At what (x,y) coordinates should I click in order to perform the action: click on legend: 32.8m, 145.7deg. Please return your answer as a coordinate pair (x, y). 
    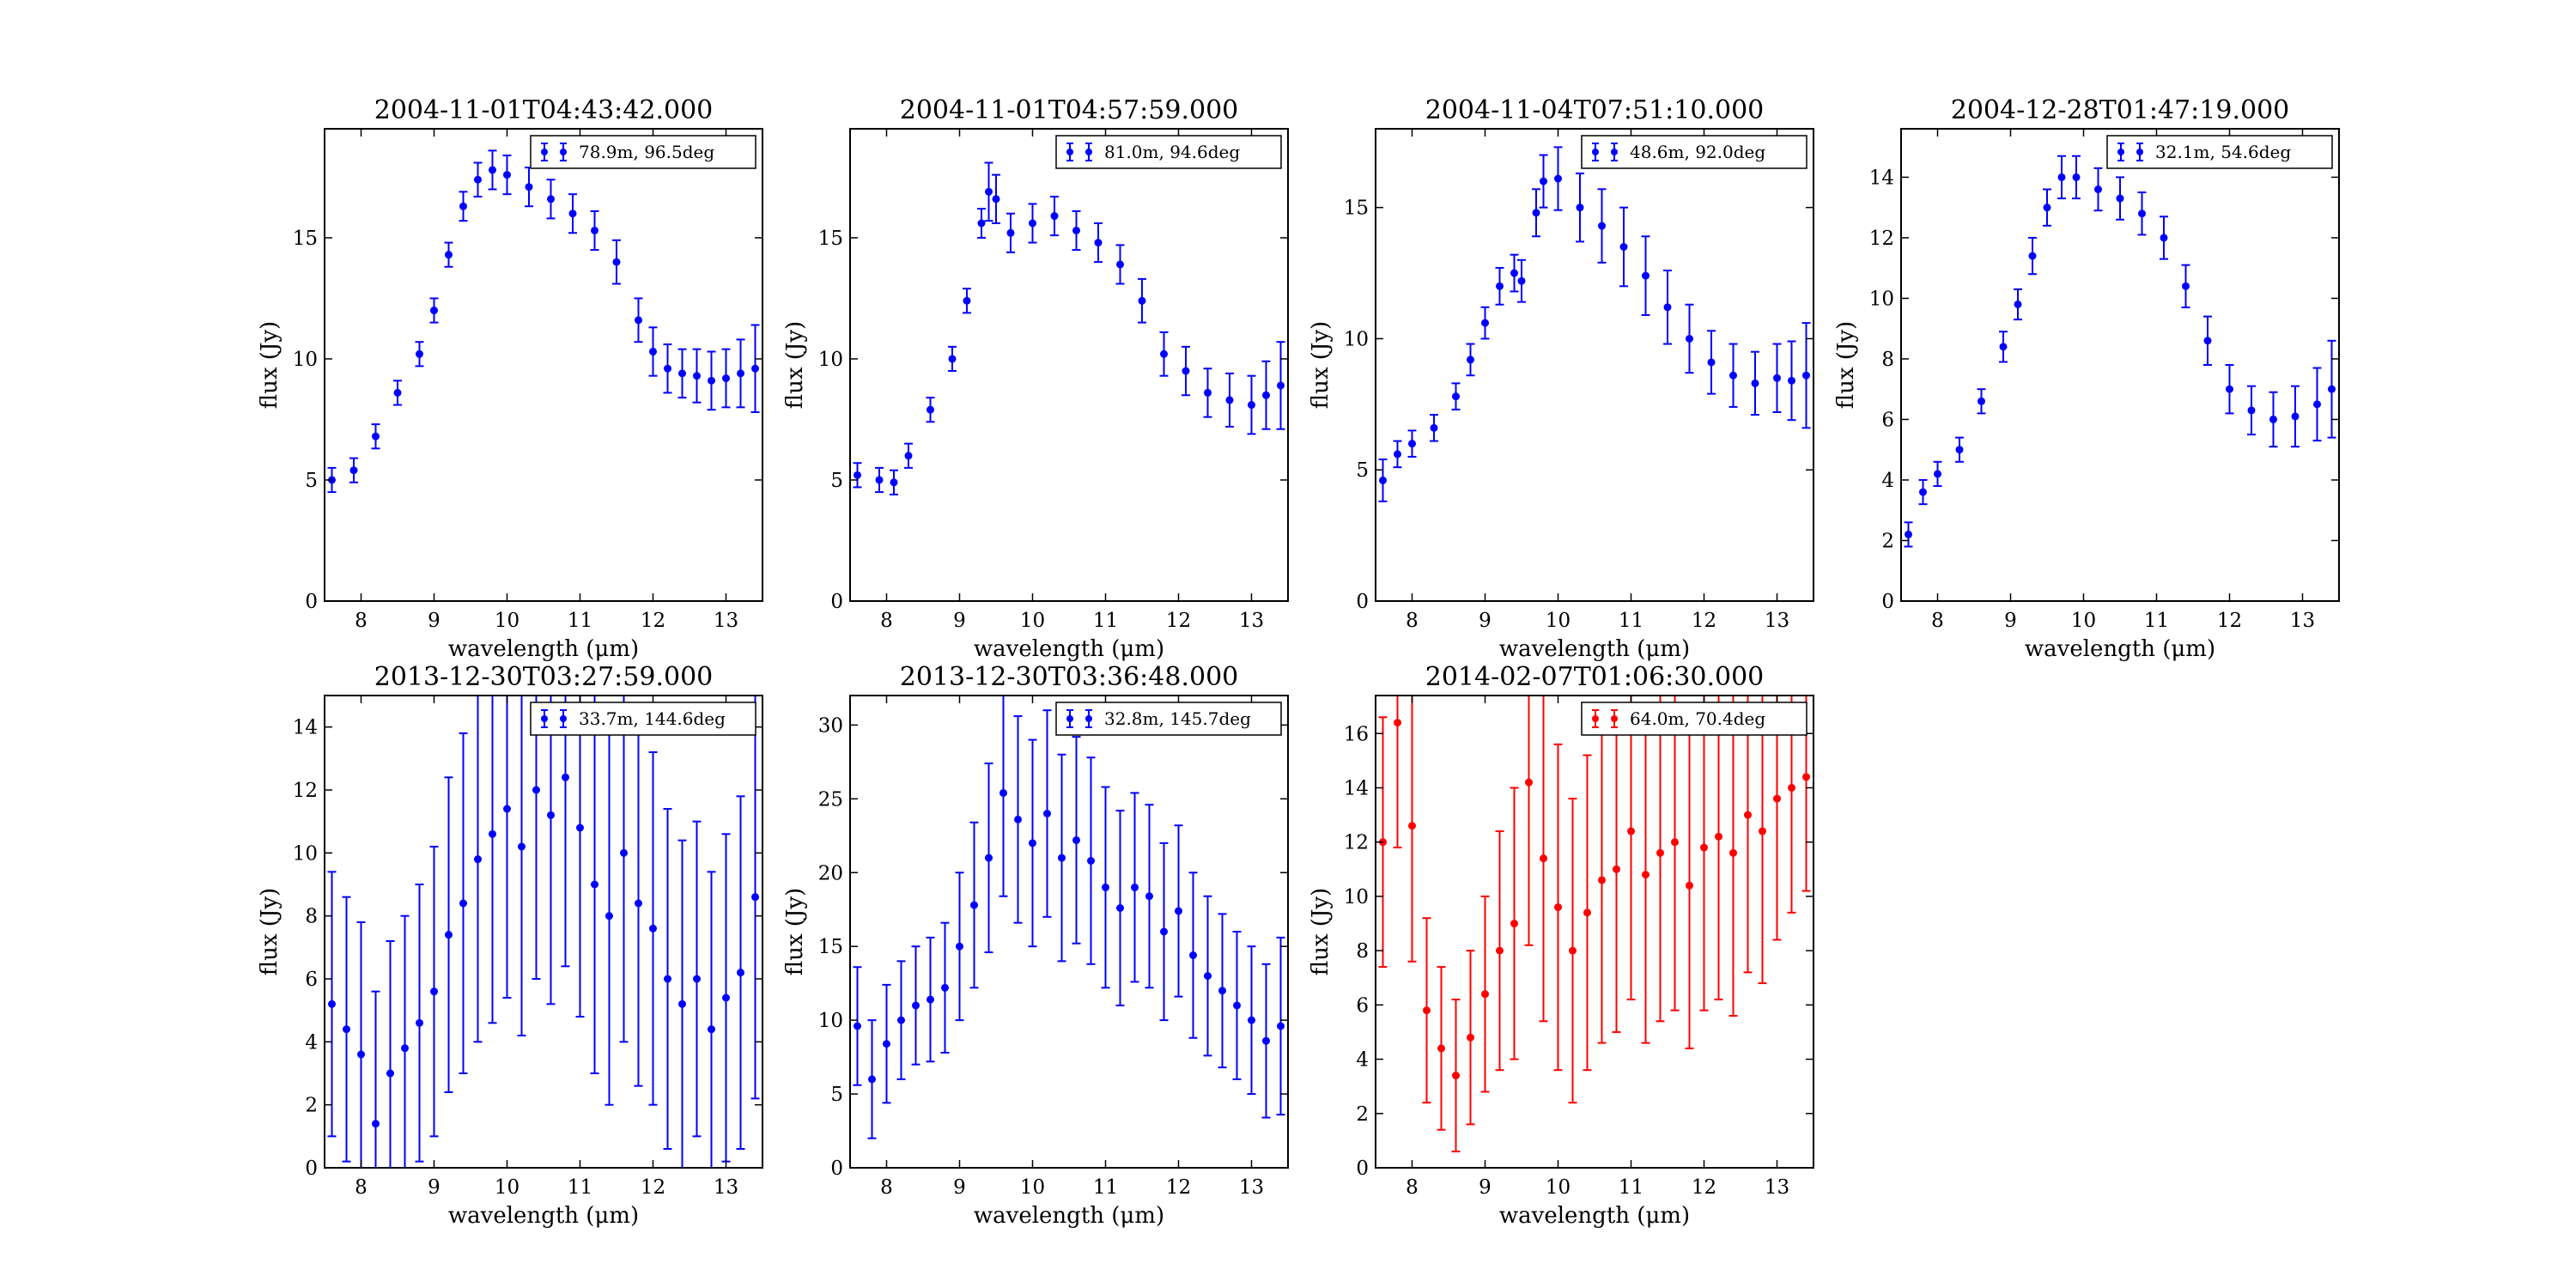
    Looking at the image, I should click on (1169, 719).